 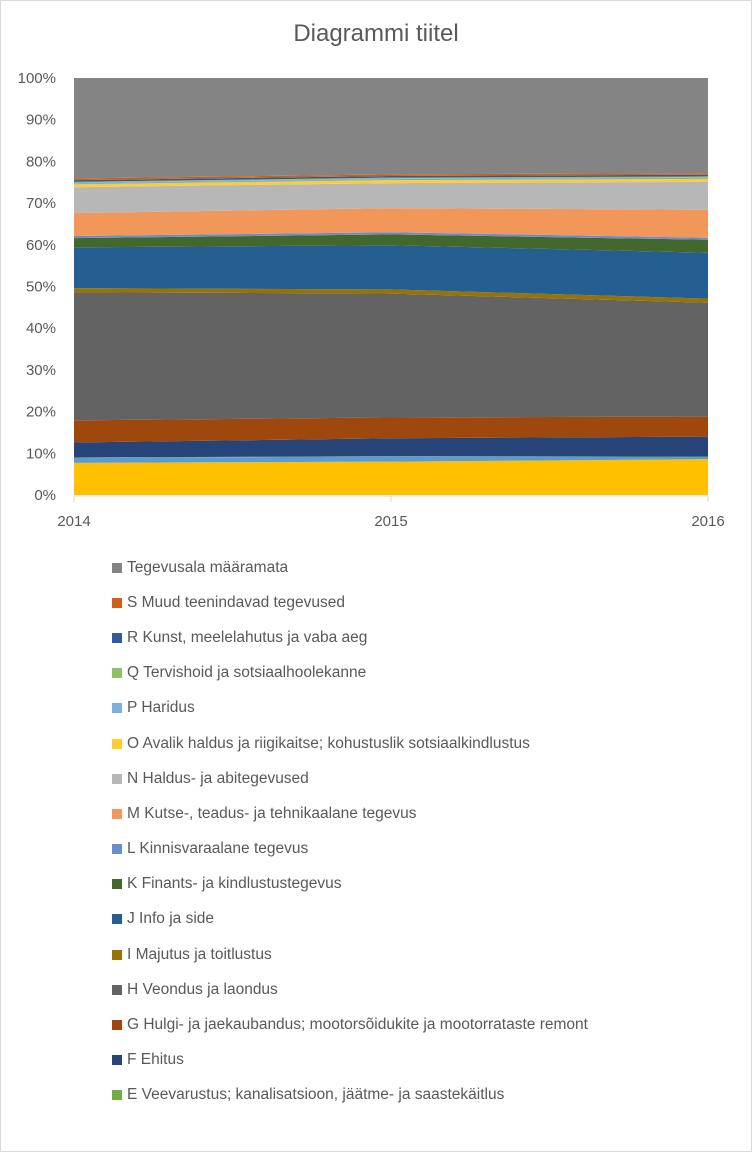 What do you see at coordinates (45, 495) in the screenshot?
I see `y-tick-label: 0%` at bounding box center [45, 495].